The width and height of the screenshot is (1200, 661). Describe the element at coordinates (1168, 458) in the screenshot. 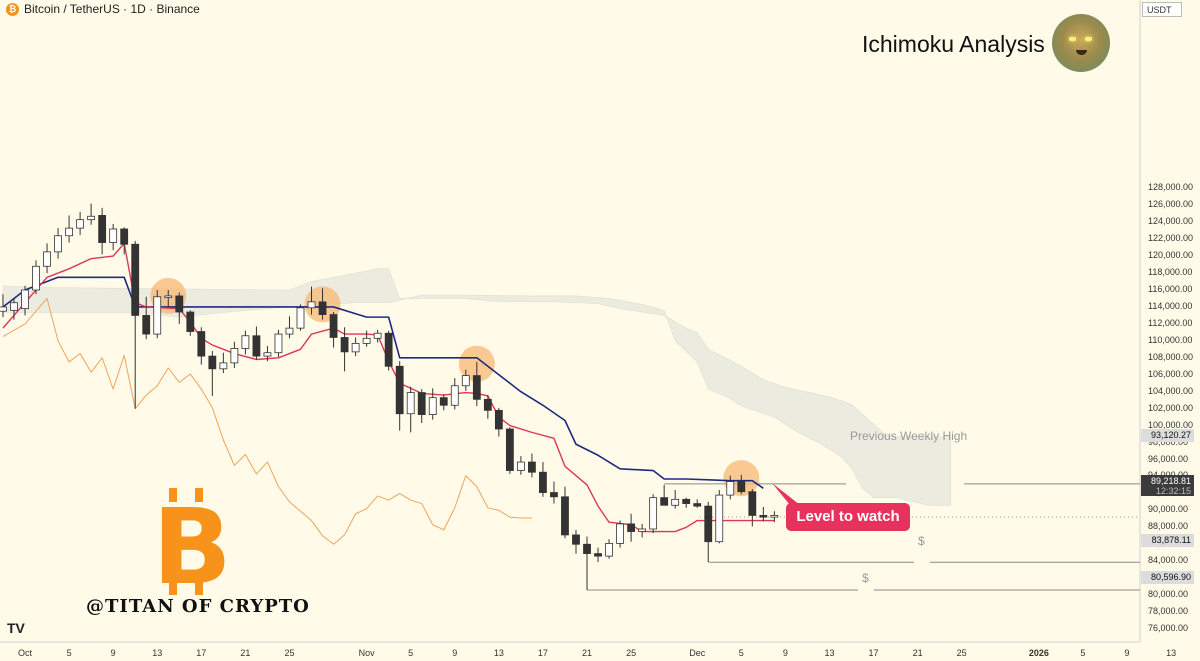

I see `price-tick-label: 96,000.00` at that location.